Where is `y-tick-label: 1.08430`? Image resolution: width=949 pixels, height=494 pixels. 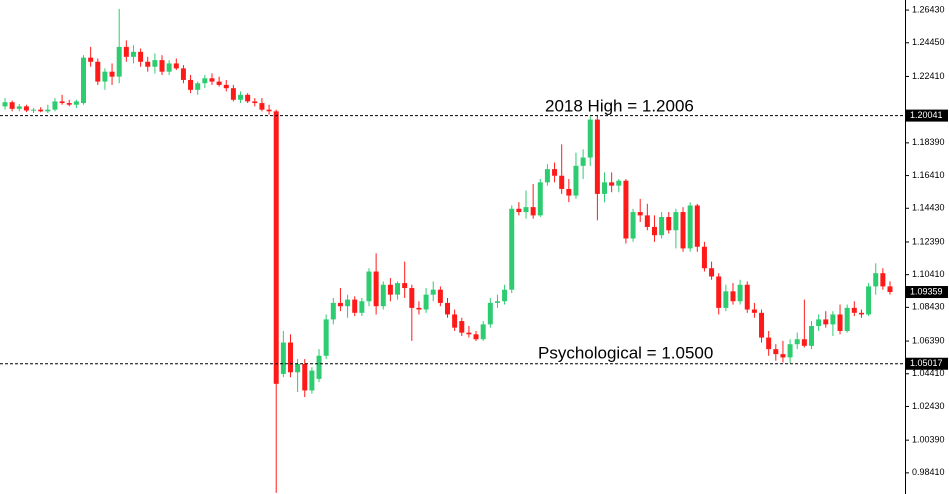 y-tick-label: 1.08430 is located at coordinates (928, 307).